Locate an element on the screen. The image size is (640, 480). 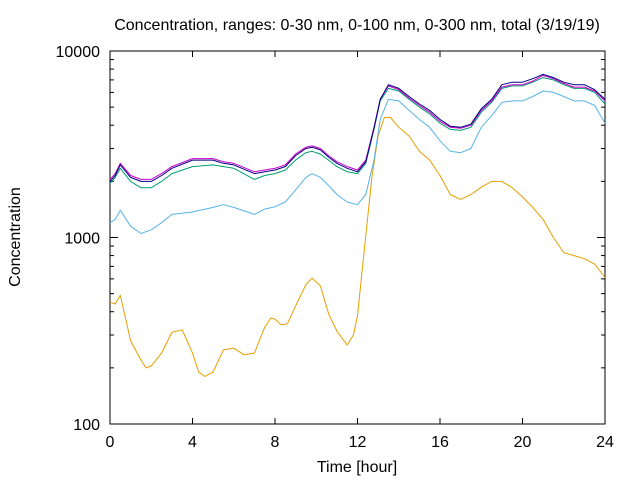
x-tick-label: 12 is located at coordinates (358, 442).